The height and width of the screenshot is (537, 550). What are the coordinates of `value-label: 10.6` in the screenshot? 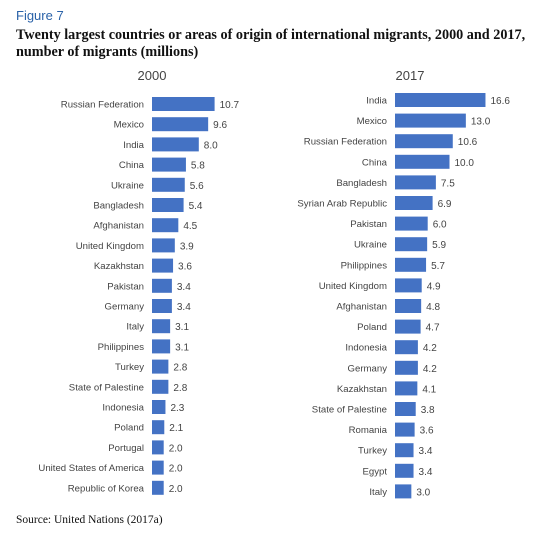 It's located at (468, 142).